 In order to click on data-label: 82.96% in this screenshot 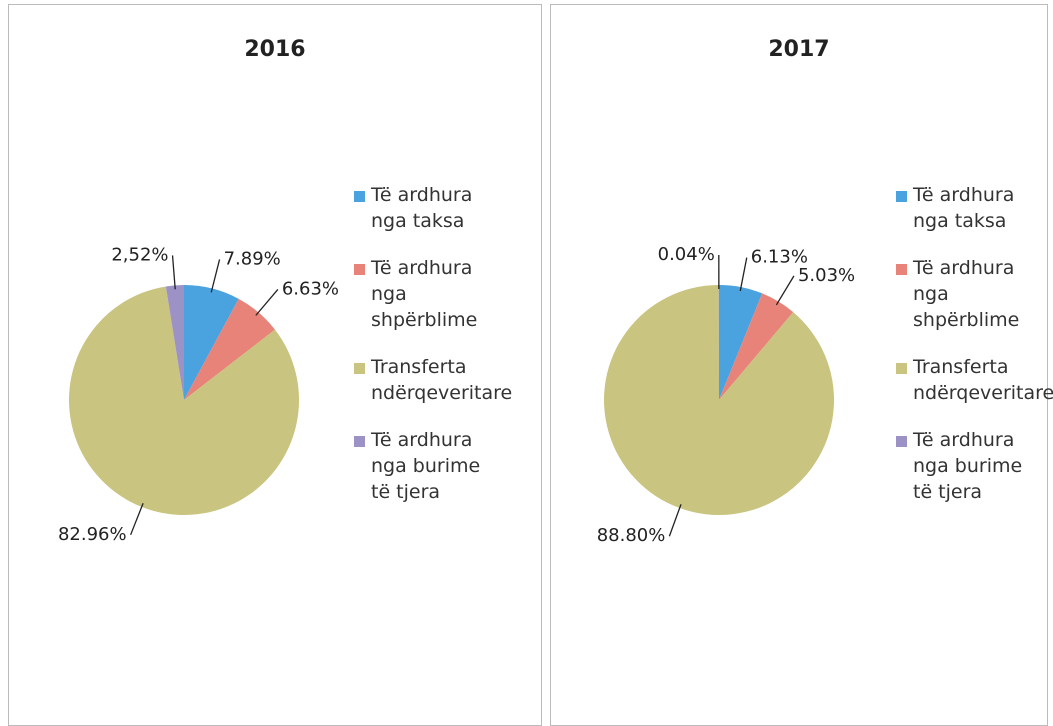, I will do `click(92, 534)`.